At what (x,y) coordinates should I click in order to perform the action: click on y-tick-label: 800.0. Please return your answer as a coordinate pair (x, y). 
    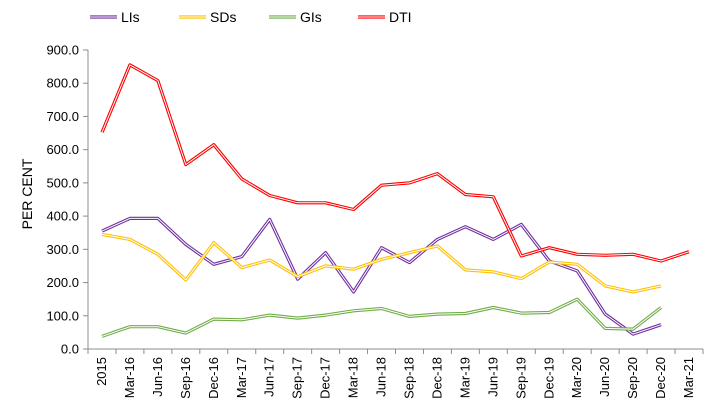
    Looking at the image, I should click on (62, 83).